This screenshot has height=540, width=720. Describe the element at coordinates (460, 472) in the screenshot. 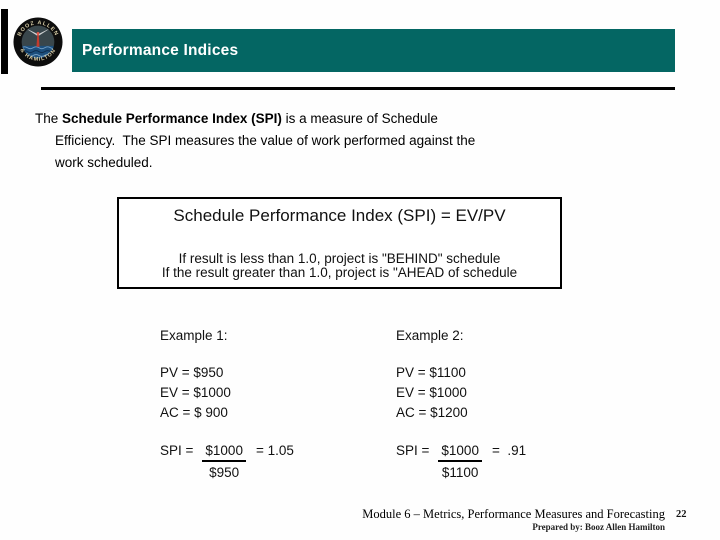

I see `spi-denominator: $1100` at that location.